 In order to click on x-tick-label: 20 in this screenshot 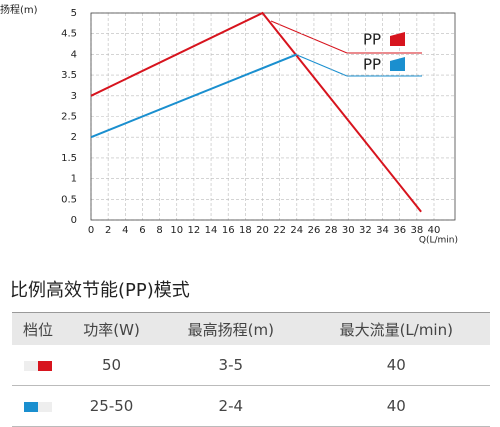, I will do `click(262, 230)`.